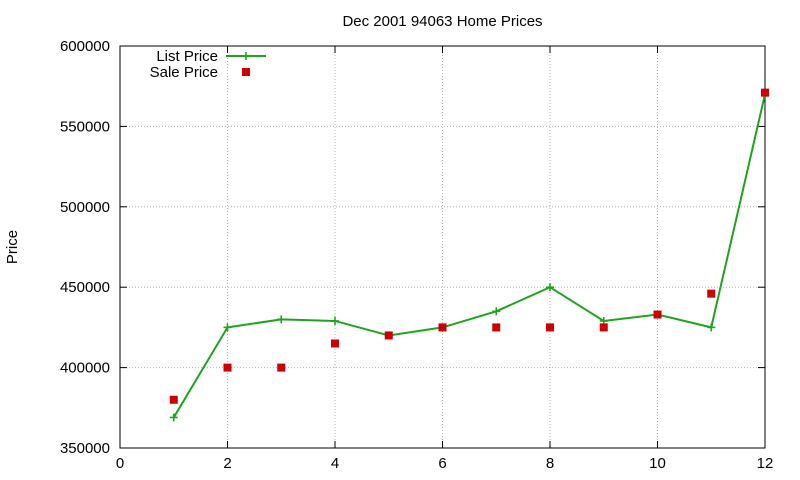  I want to click on y-tick-label: 500000, so click(85, 207).